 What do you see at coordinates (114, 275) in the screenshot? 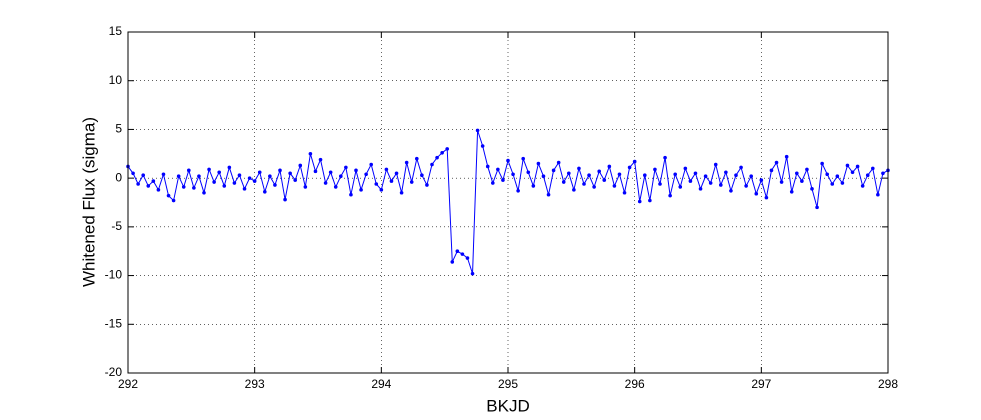
I see `y-tick-label: -10` at bounding box center [114, 275].